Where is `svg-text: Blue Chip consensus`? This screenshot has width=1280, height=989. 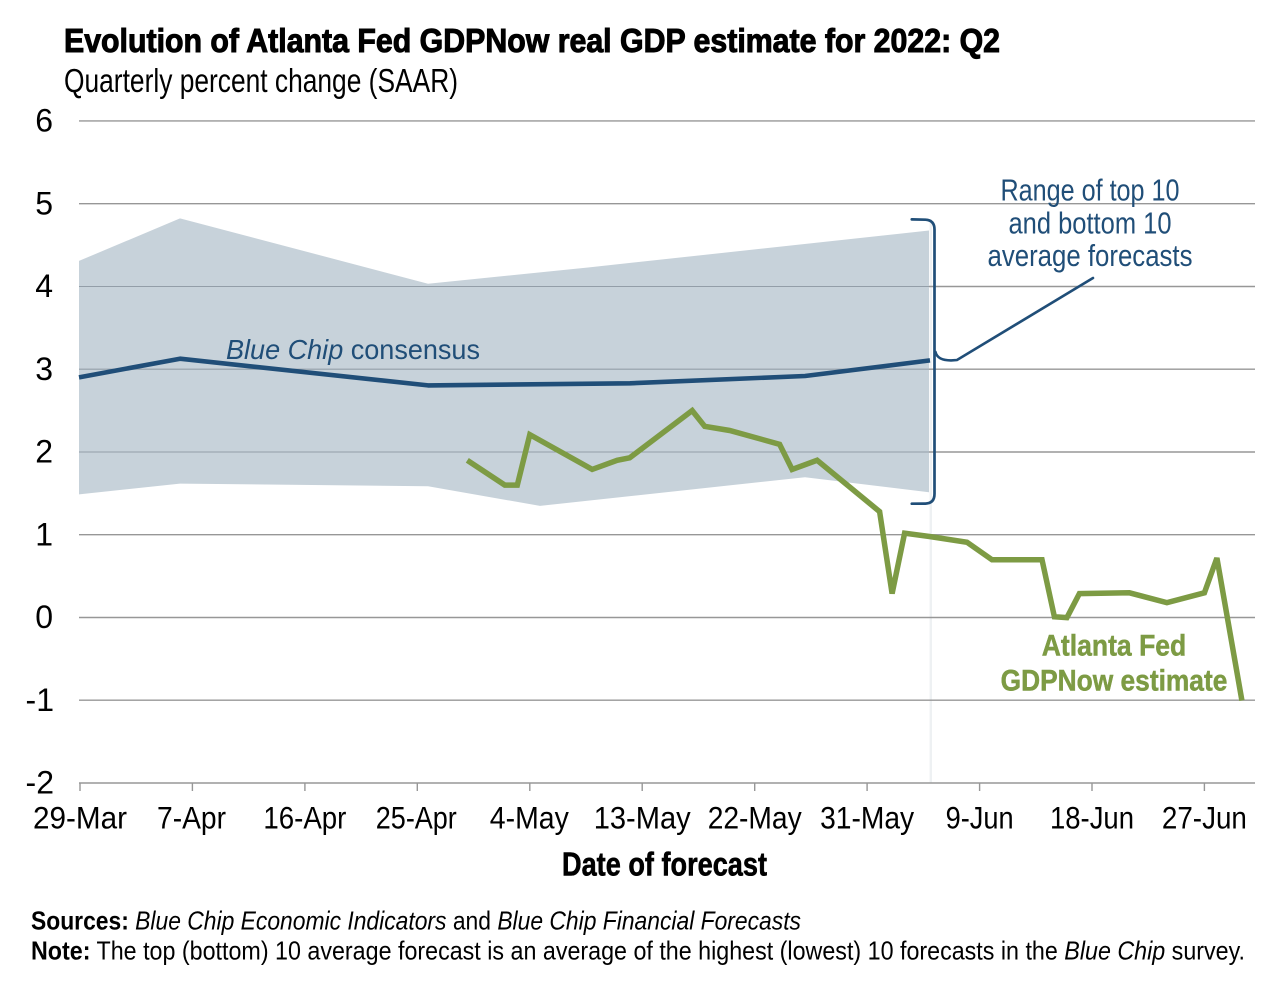 svg-text: Blue Chip consensus is located at coordinates (353, 349).